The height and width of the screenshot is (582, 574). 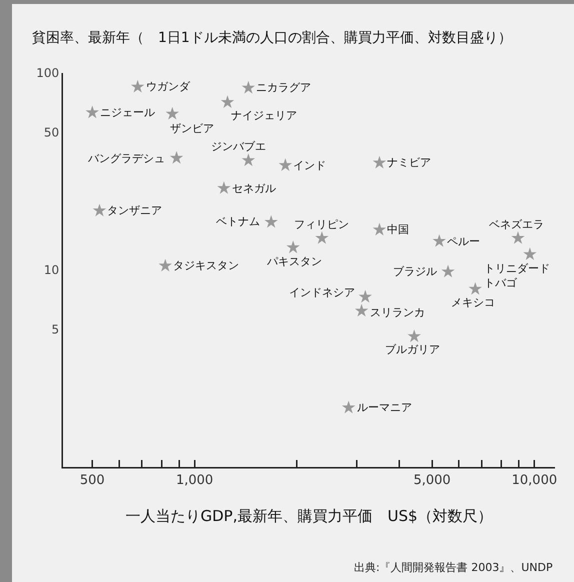 I want to click on annotation: パキスタン, so click(x=294, y=261).